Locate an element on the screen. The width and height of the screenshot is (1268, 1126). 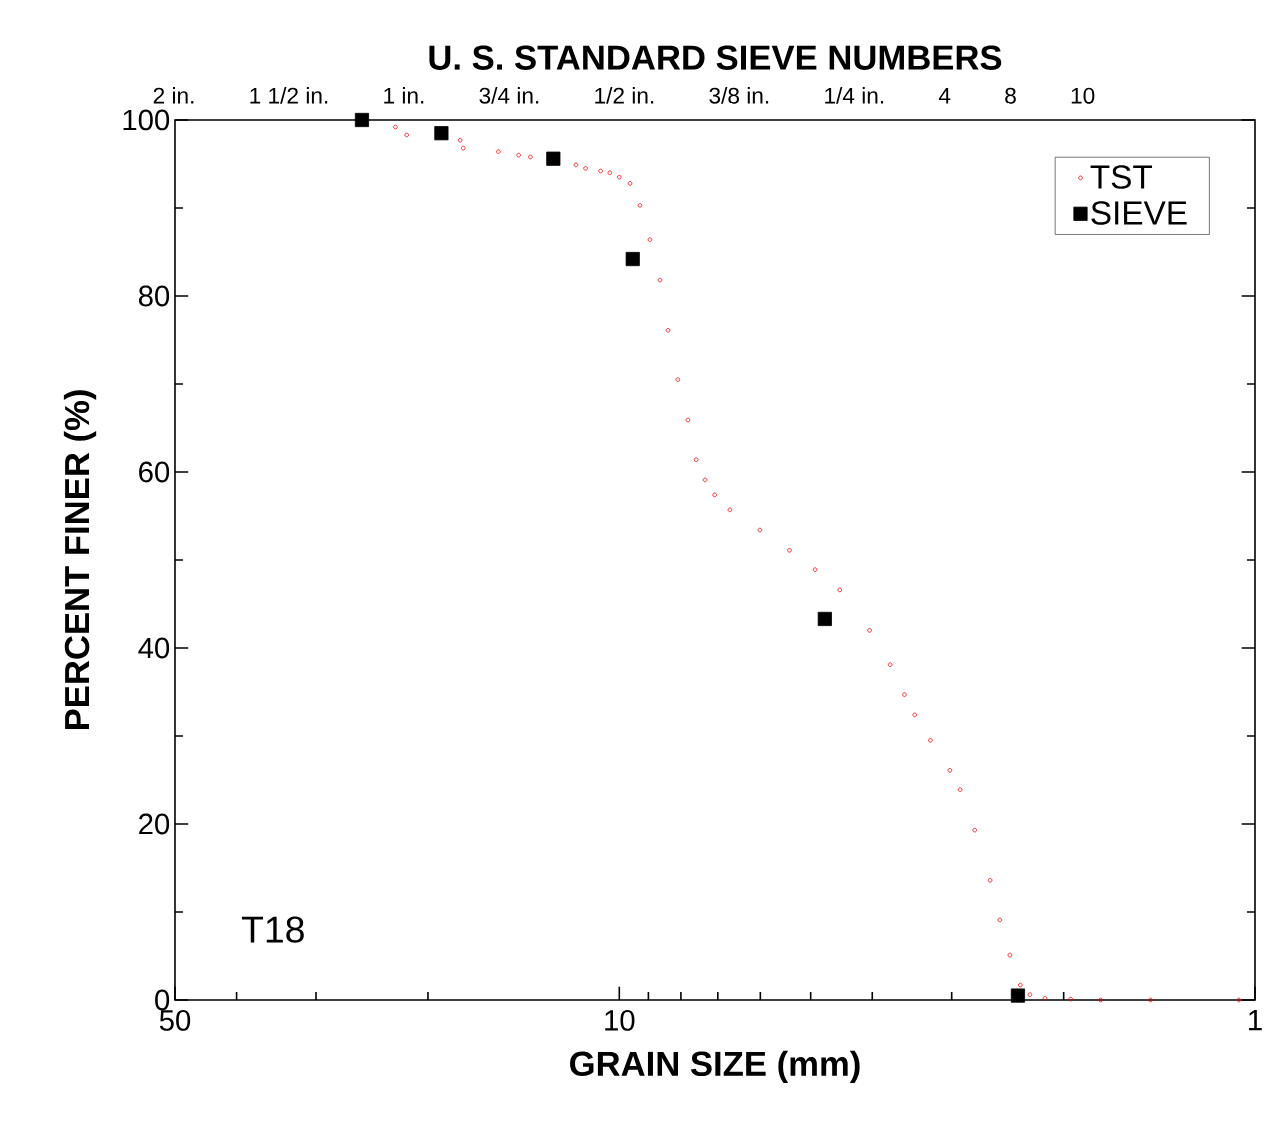
y-tick-label: 20 is located at coordinates (154, 824).